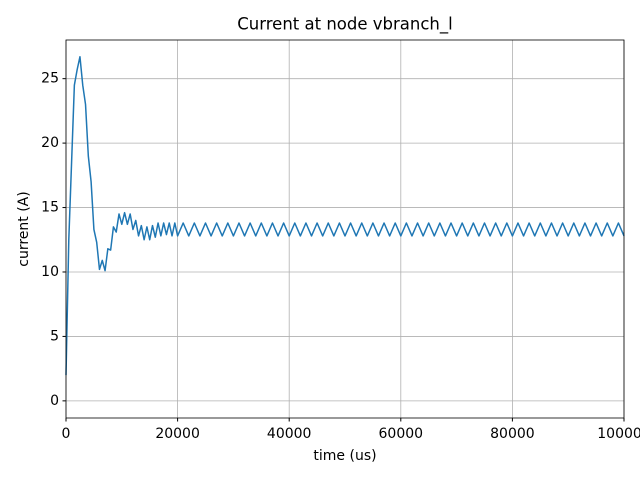 The width and height of the screenshot is (640, 480). What do you see at coordinates (344, 456) in the screenshot?
I see `x-axis-label: time (us)` at bounding box center [344, 456].